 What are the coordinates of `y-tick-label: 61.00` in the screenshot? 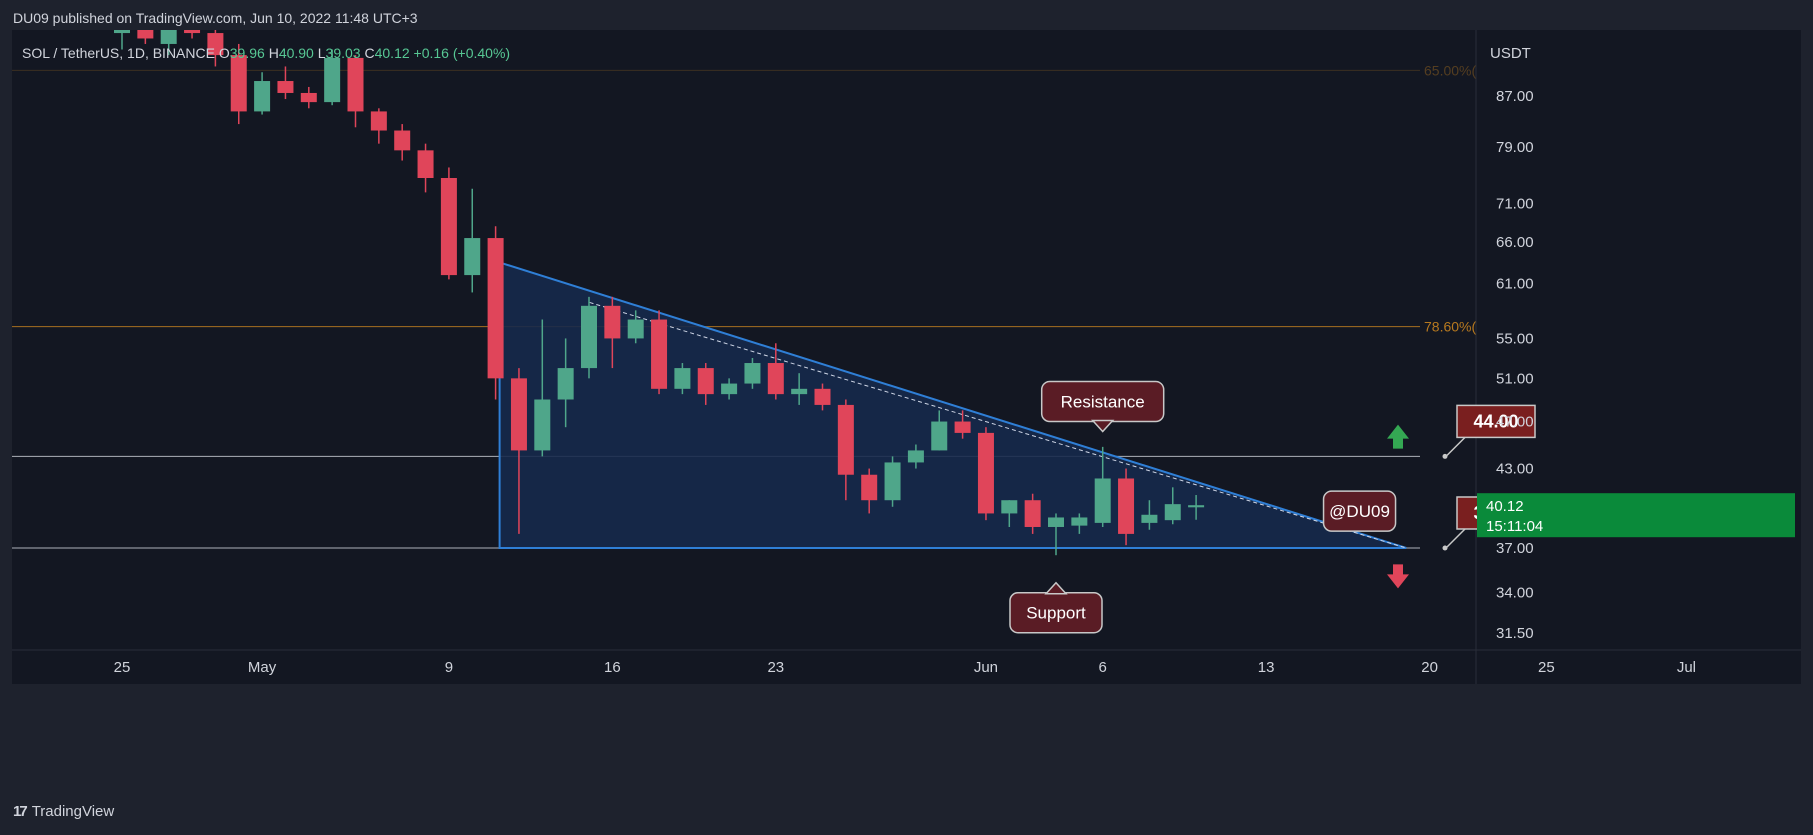 It's located at (1515, 284).